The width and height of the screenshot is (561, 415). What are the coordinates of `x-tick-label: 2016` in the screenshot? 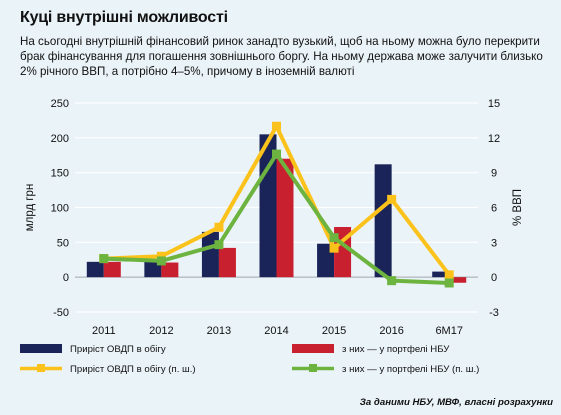 It's located at (391, 331).